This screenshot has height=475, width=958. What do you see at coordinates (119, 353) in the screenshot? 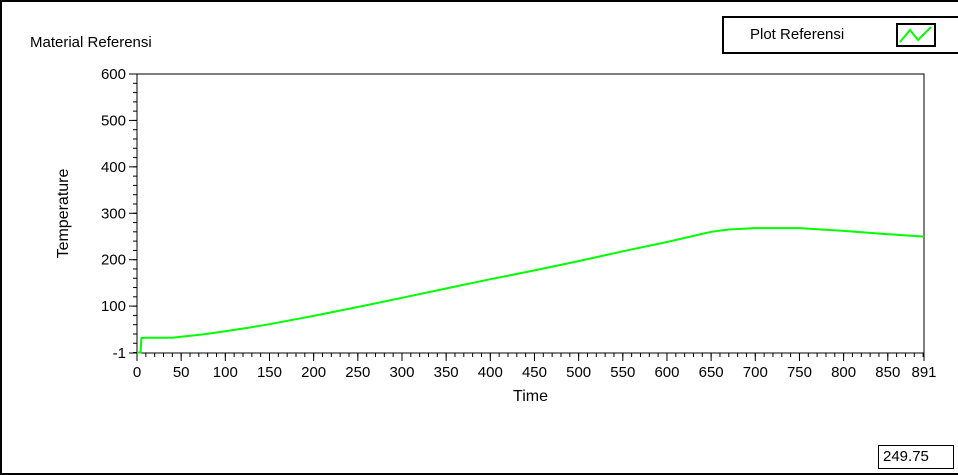
I see `y-tick-label: -1` at bounding box center [119, 353].